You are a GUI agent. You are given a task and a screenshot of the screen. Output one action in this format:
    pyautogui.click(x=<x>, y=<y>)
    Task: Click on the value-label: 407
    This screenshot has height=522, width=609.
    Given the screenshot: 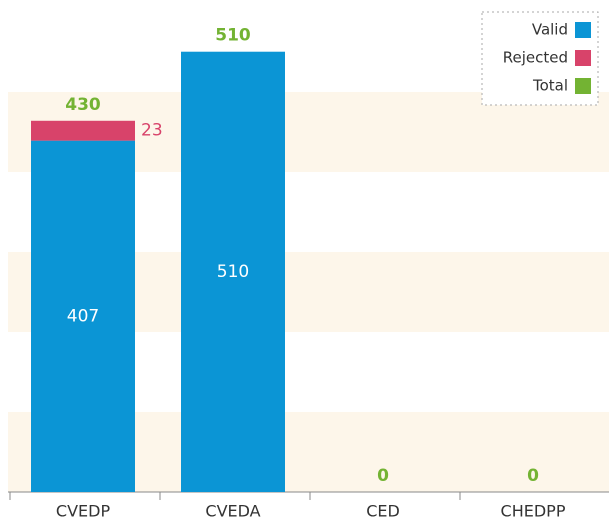 What is the action you would take?
    pyautogui.click(x=83, y=316)
    